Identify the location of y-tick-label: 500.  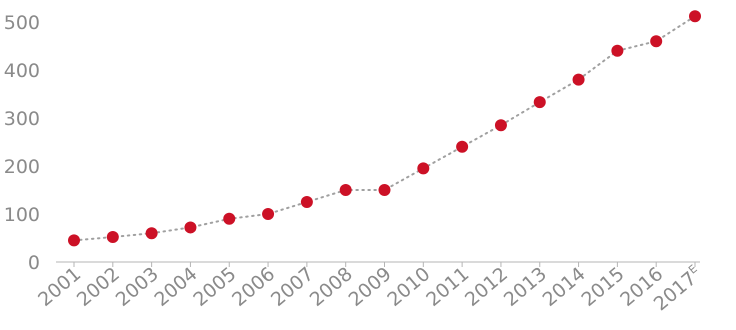
(22, 23).